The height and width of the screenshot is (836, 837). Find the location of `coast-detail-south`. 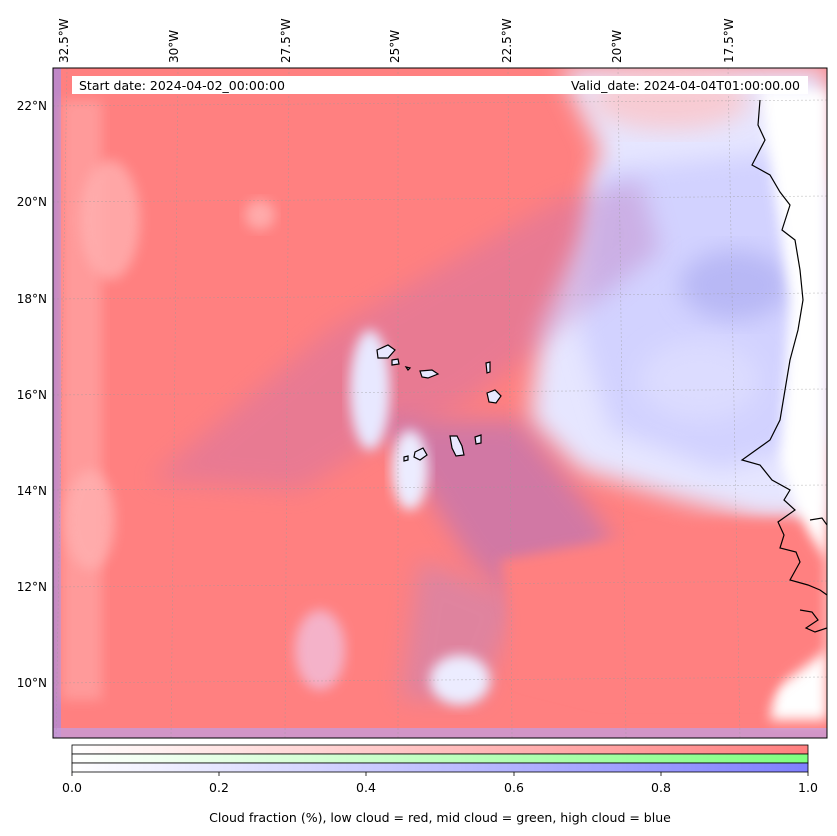

coast-detail-south is located at coordinates (813, 621).